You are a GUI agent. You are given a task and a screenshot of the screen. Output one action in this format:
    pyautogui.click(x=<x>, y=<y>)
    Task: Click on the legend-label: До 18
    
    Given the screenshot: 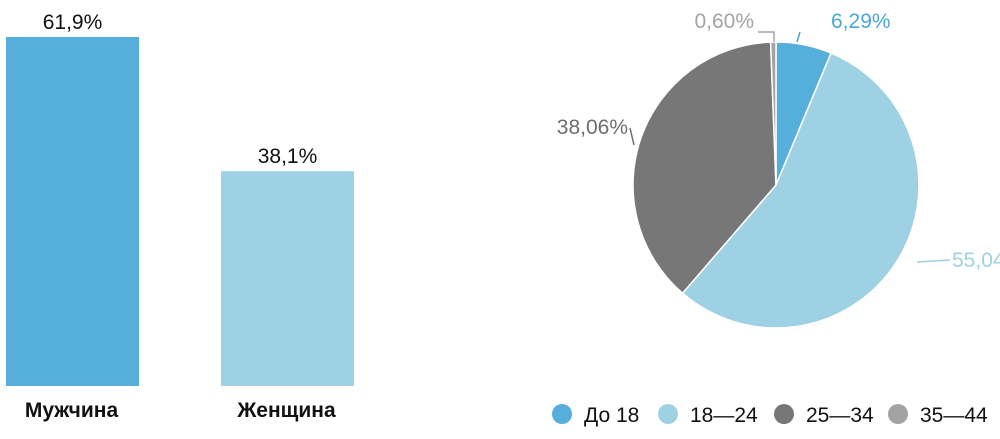 What is the action you would take?
    pyautogui.click(x=611, y=415)
    